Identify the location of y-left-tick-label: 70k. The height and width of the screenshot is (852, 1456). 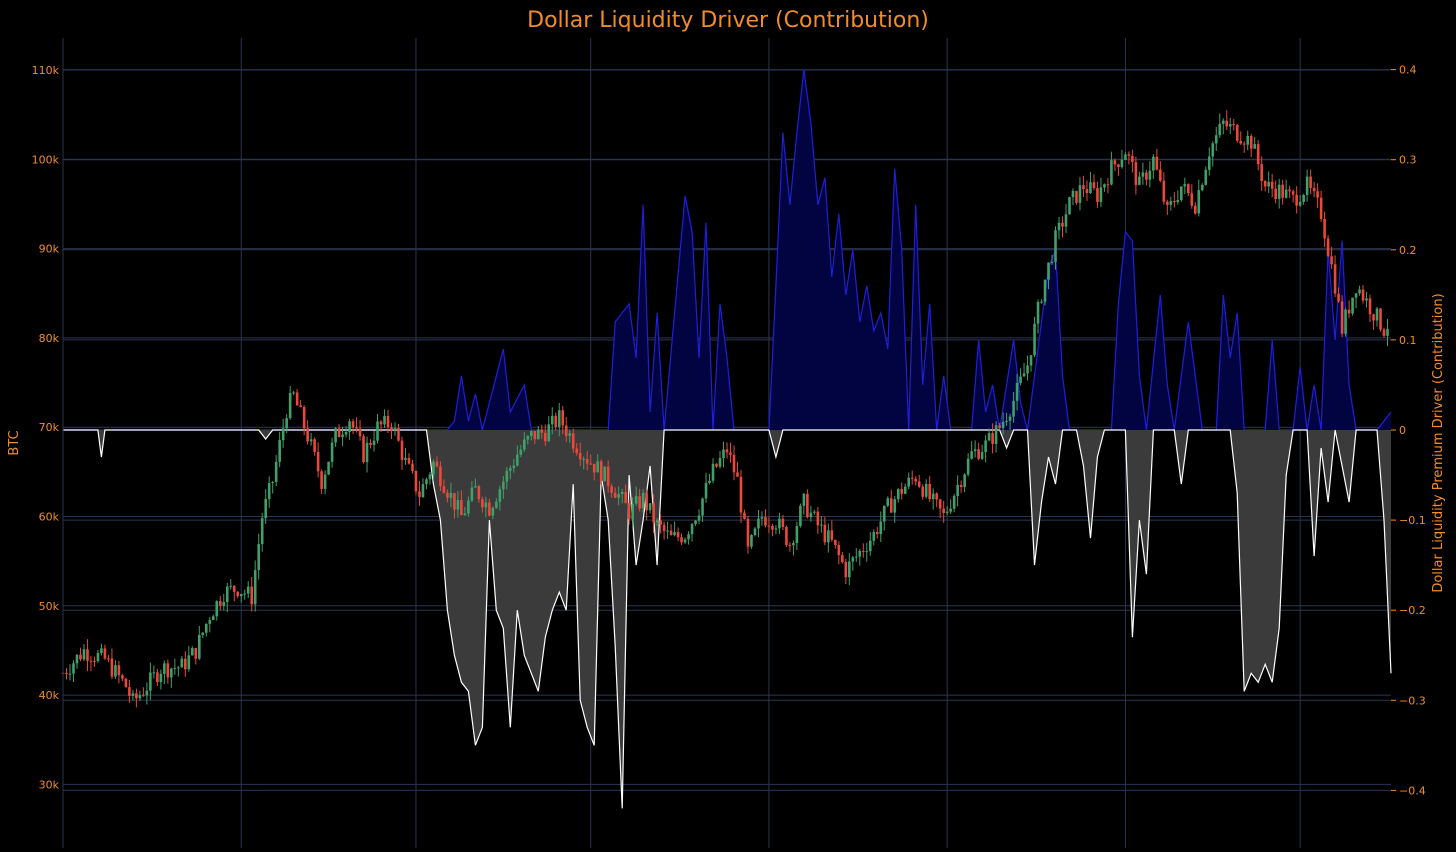
(49, 427).